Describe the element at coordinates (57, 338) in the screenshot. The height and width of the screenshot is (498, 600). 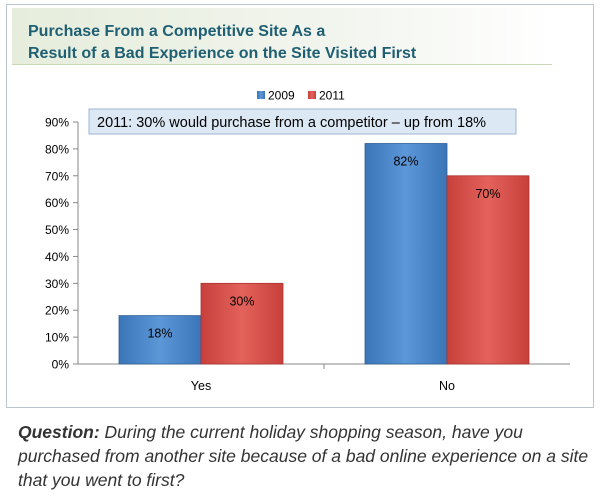
I see `y-tick-label: 10%` at that location.